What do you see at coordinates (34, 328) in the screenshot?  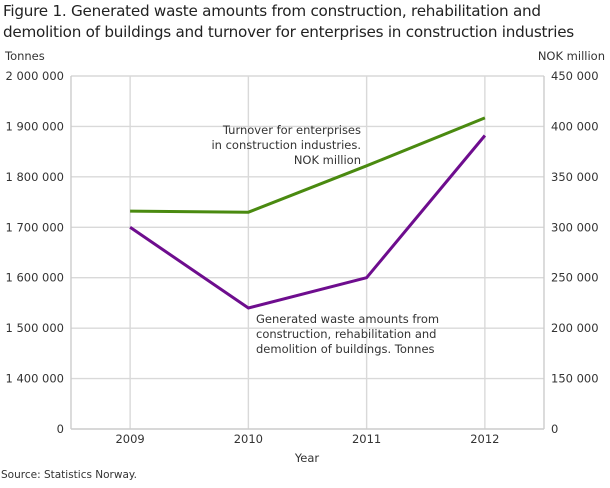 I see `left-axis-tick-label: 1 500 000` at bounding box center [34, 328].